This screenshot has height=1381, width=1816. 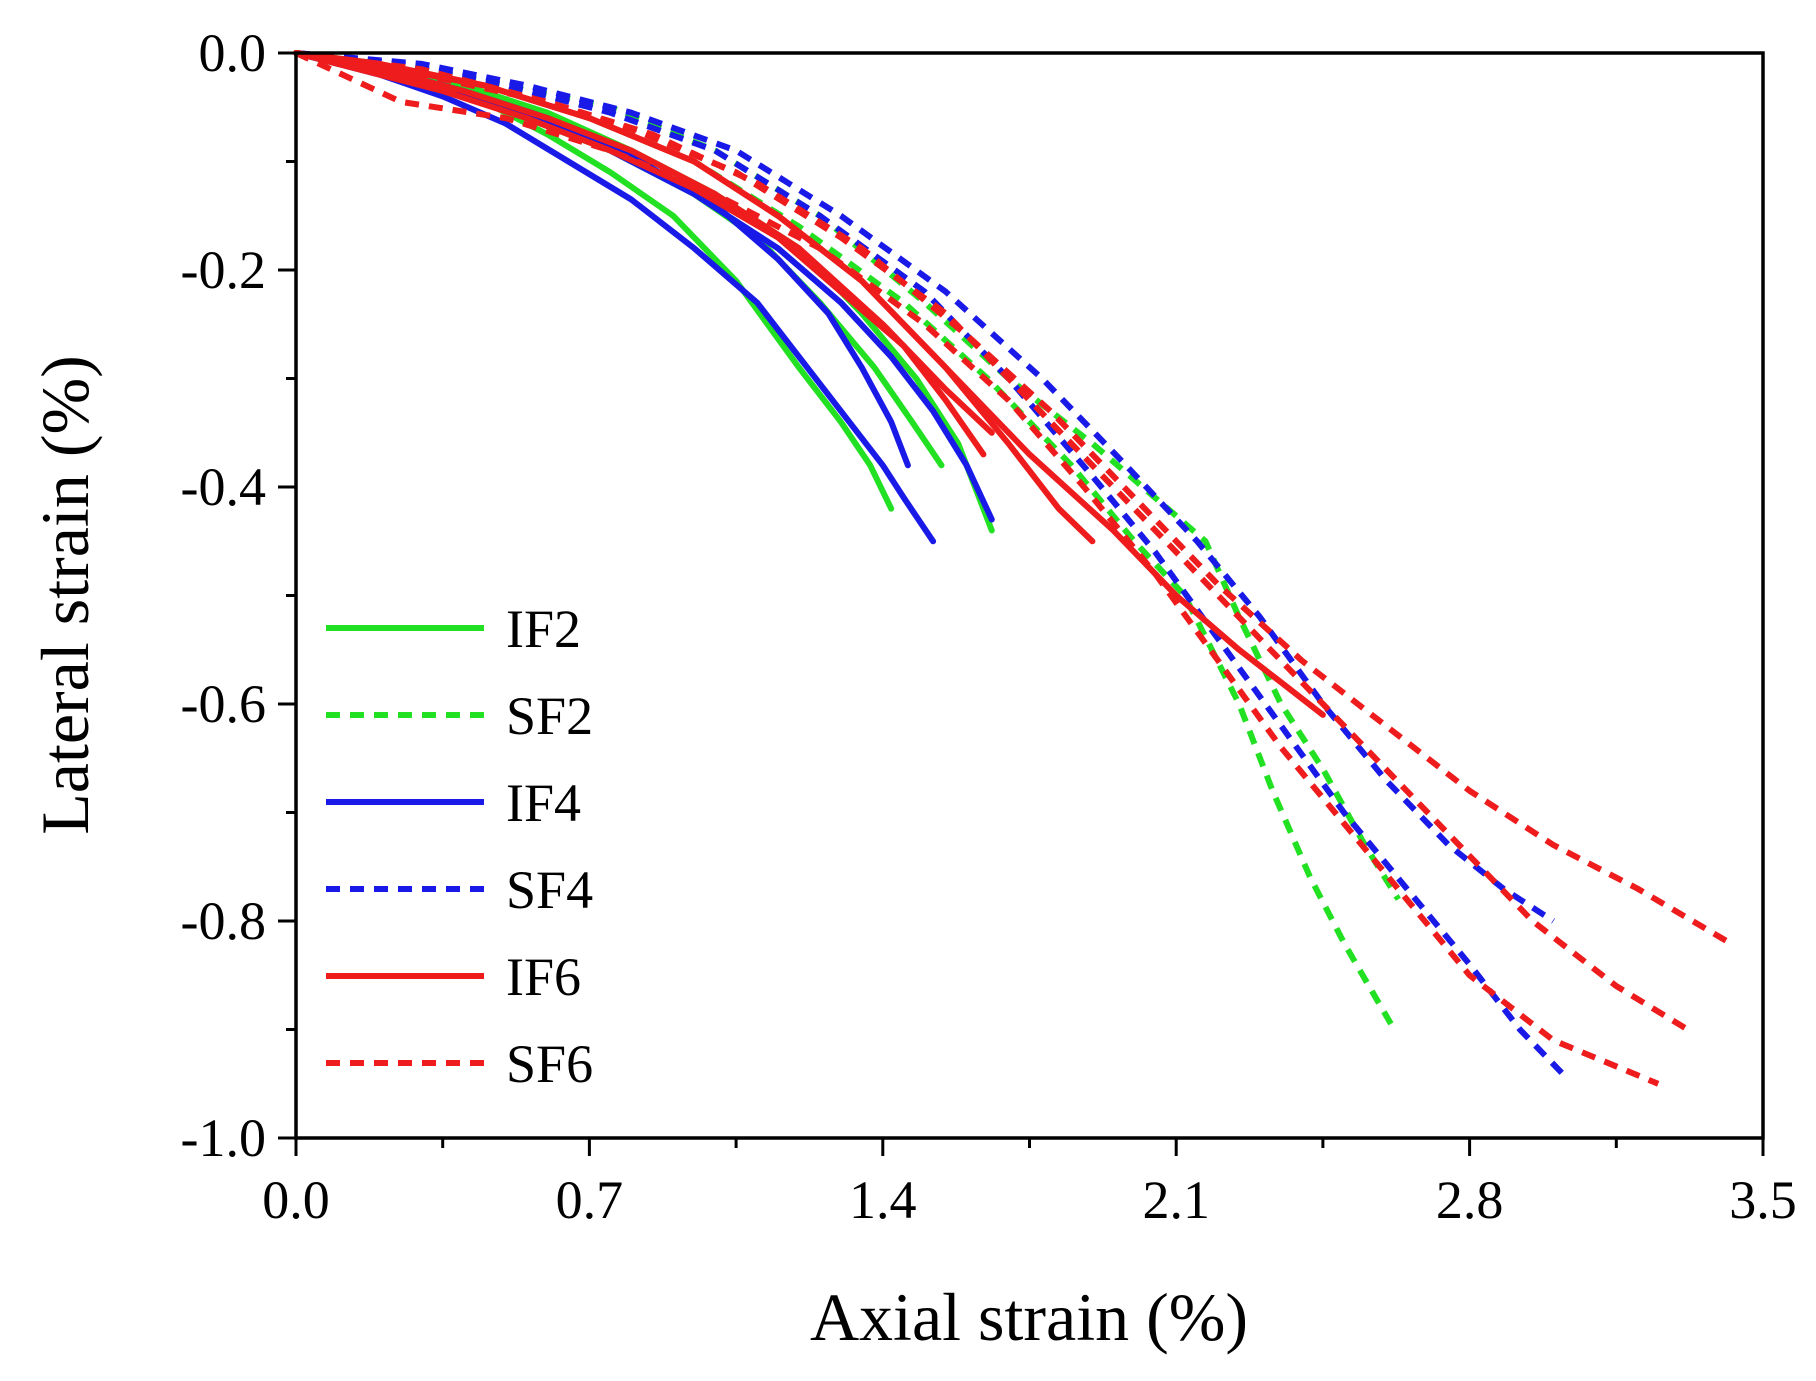 What do you see at coordinates (1029, 1200) in the screenshot?
I see `x-tick-labels: 0.0 0.7 1.4 2.1 2.8 3.5` at bounding box center [1029, 1200].